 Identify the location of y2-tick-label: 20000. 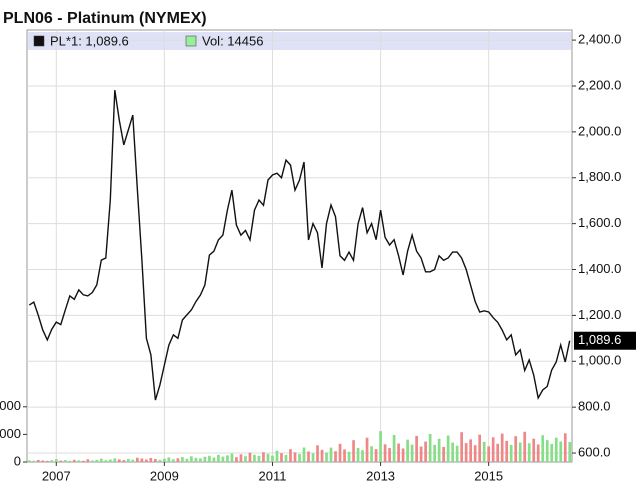
(10, 433).